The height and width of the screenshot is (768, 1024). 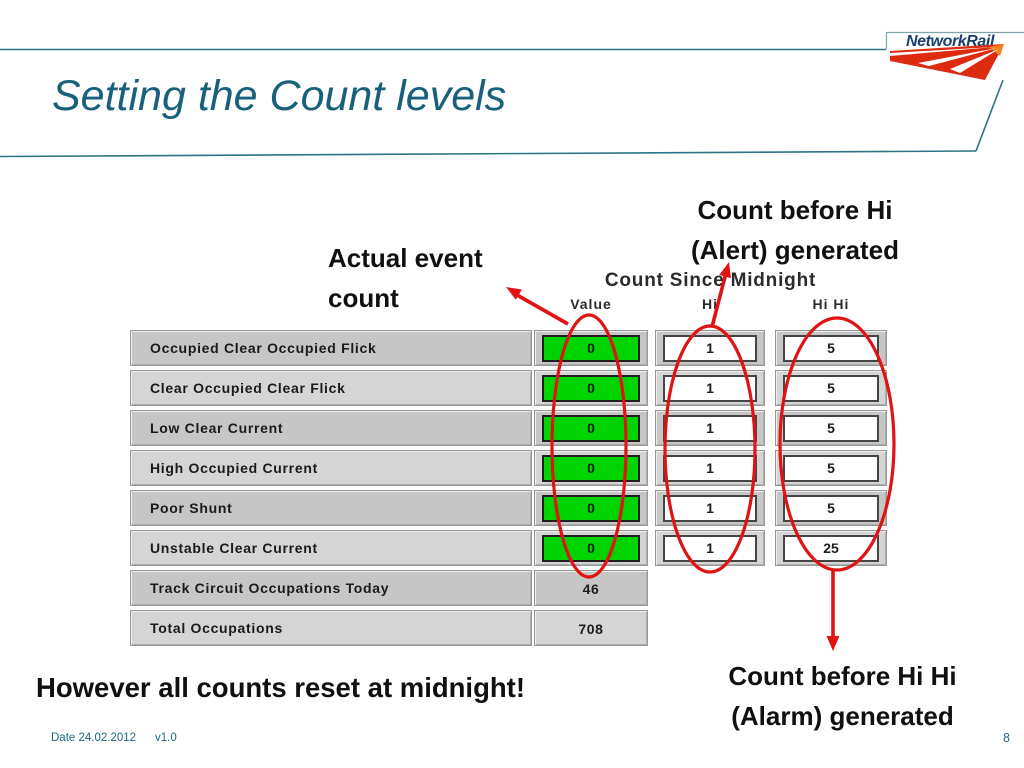 I want to click on row-label: Clear Occupied Clear Flick, so click(x=248, y=388).